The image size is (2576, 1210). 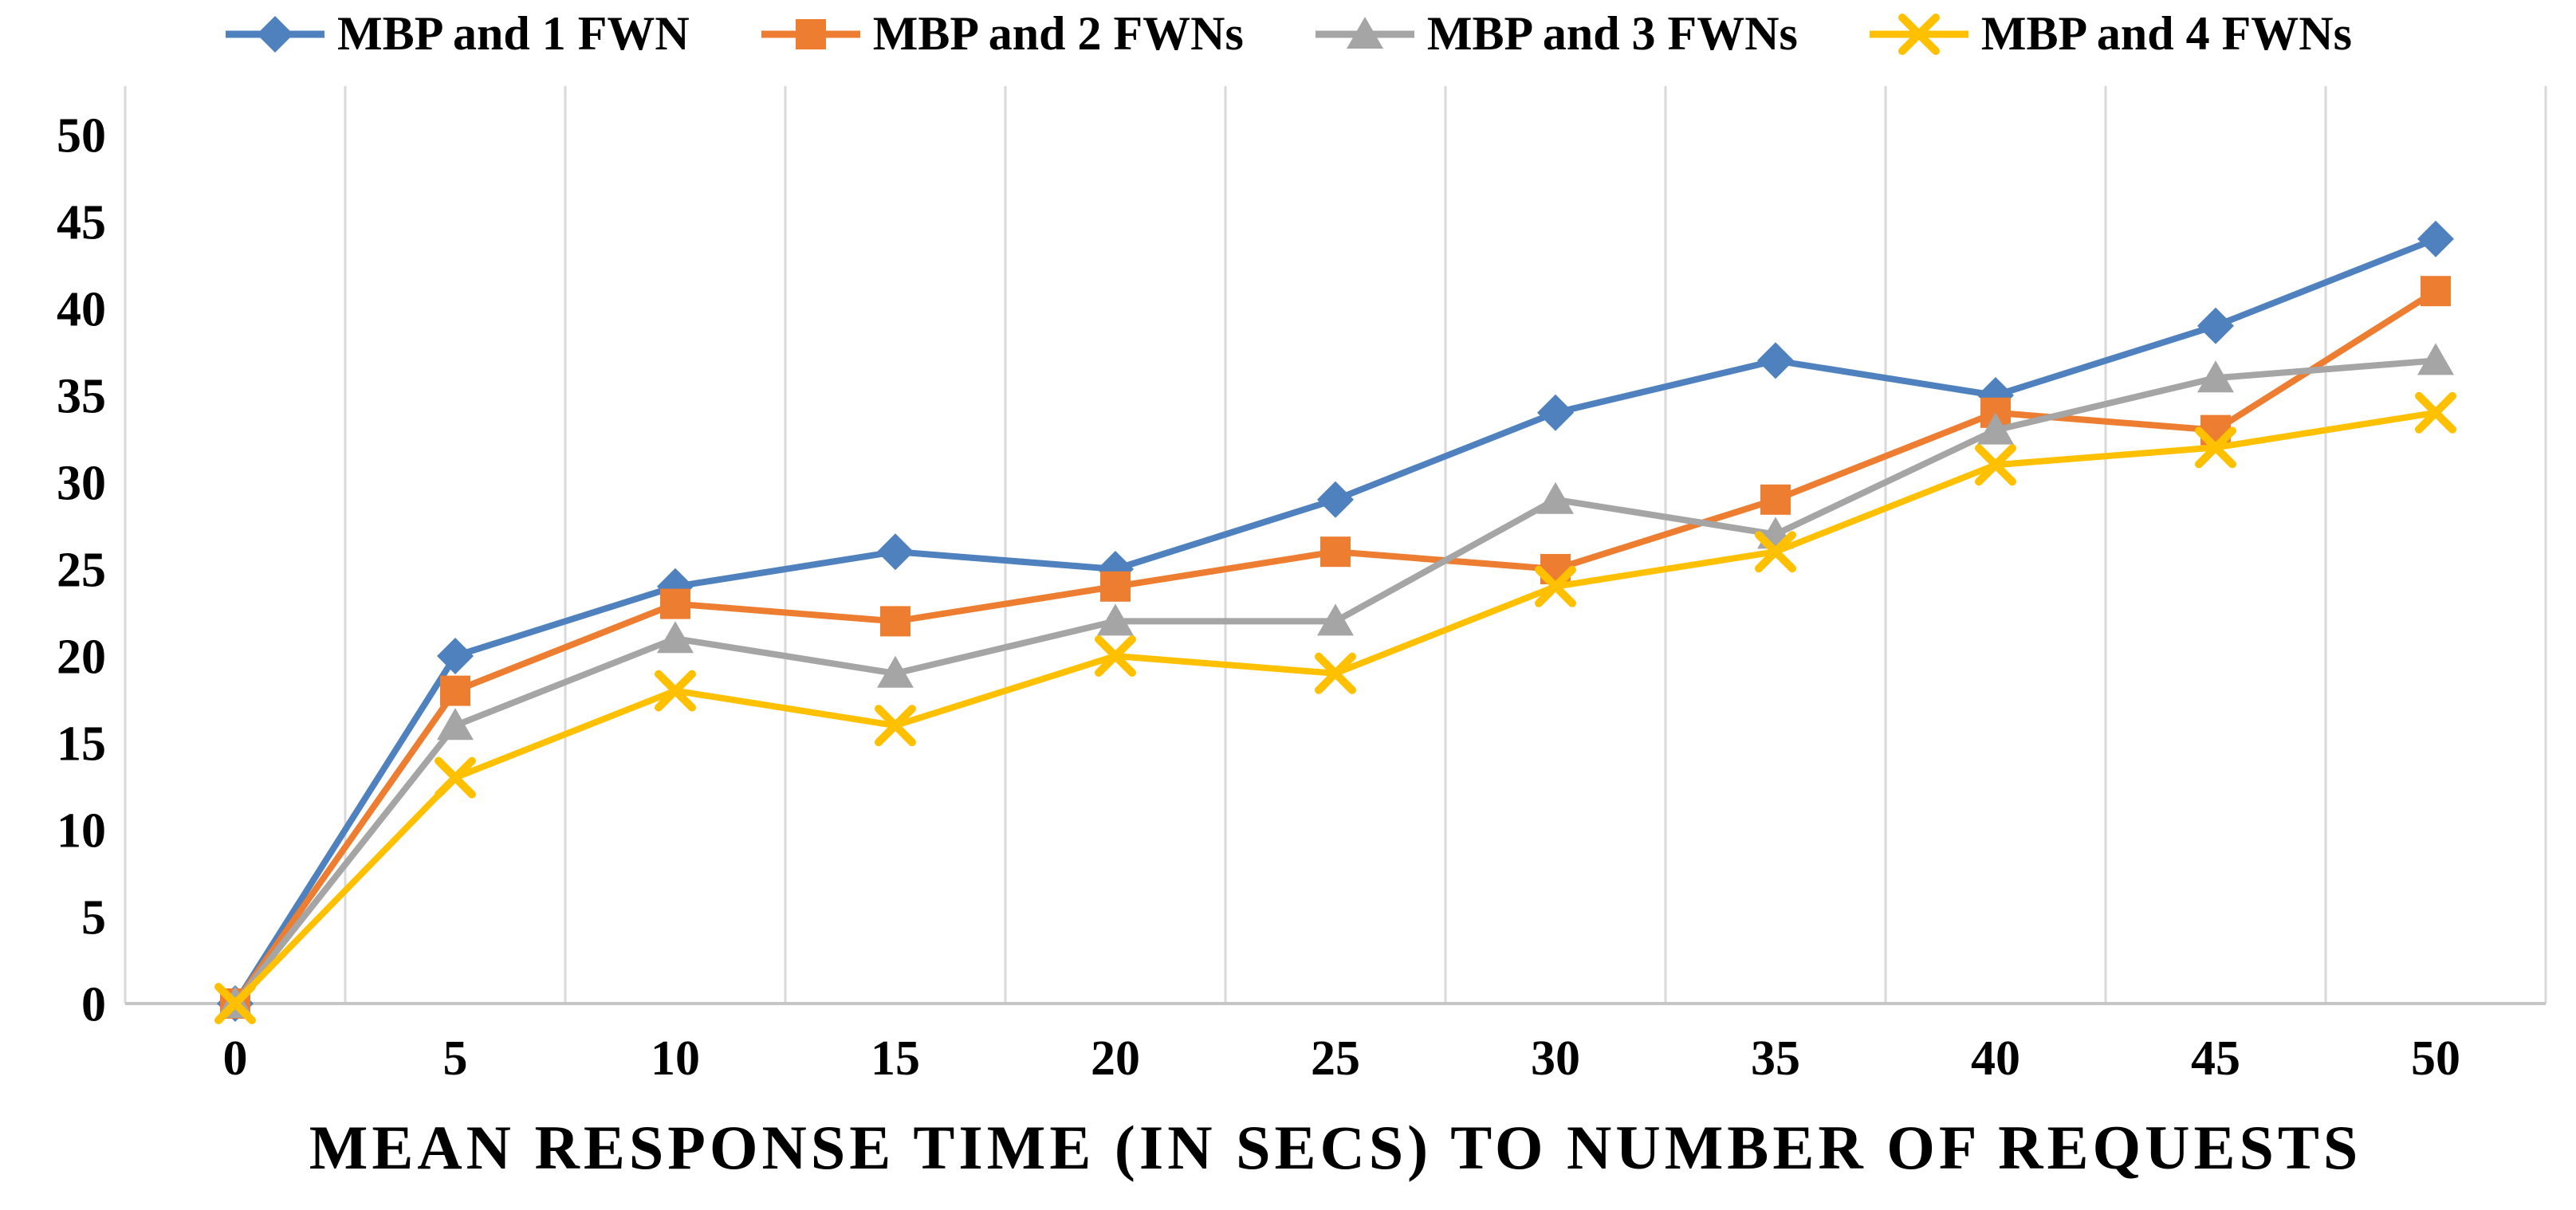 I want to click on y-tick-label: 40, so click(x=81, y=310).